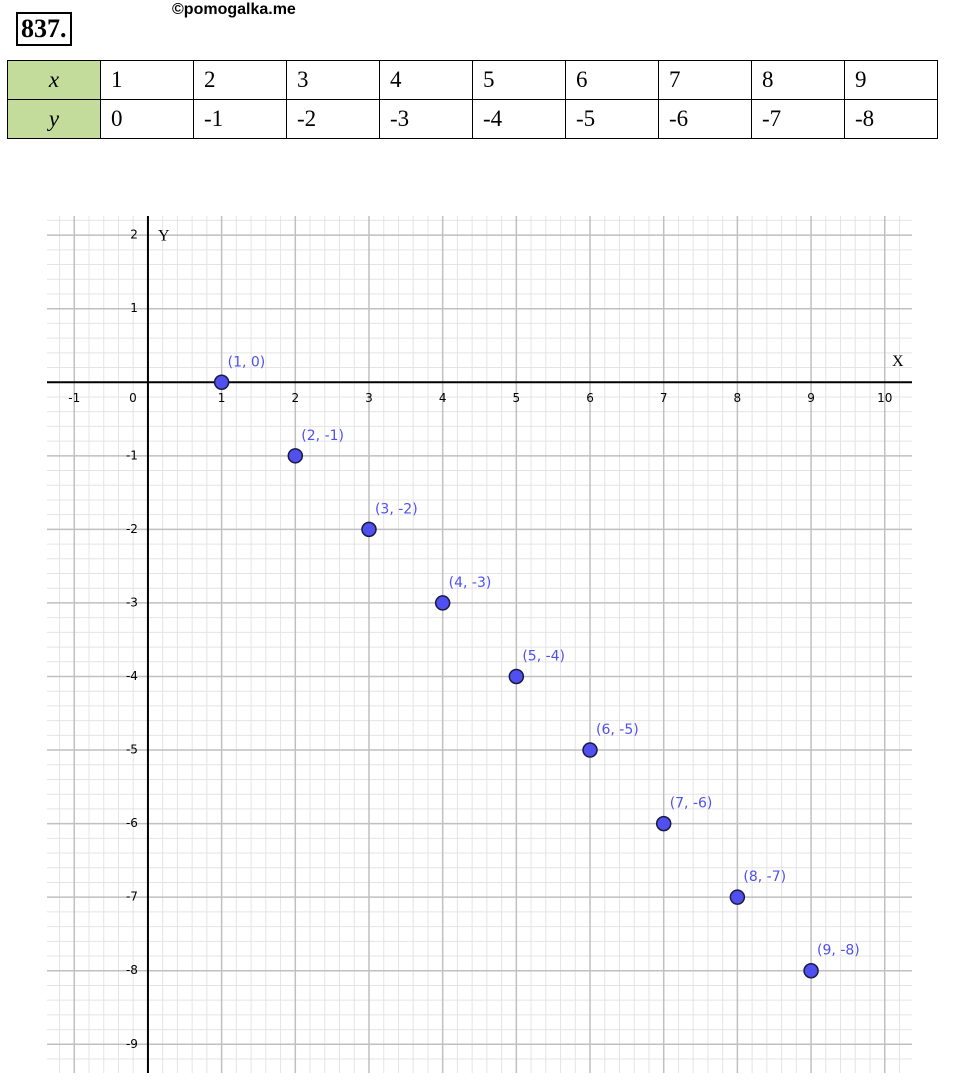  I want to click on table-cell: -4, so click(519, 119).